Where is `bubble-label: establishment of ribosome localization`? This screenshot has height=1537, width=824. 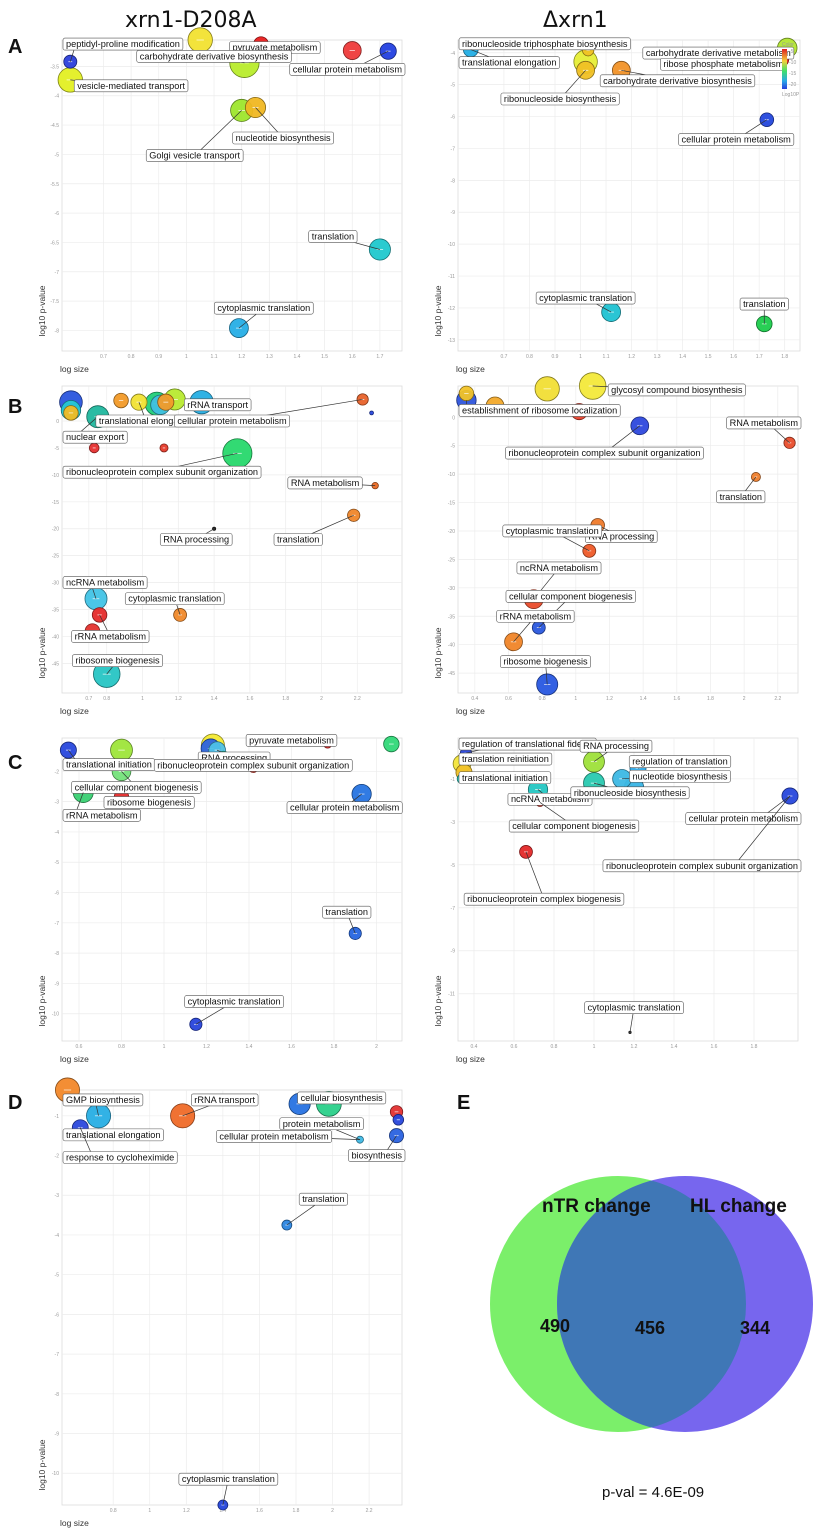 bubble-label: establishment of ribosome localization is located at coordinates (539, 408).